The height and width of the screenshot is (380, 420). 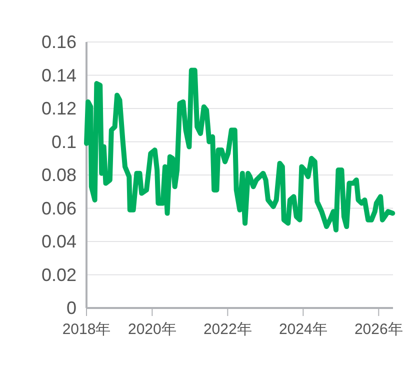 What do you see at coordinates (71, 308) in the screenshot?
I see `y-tick-label: 0` at bounding box center [71, 308].